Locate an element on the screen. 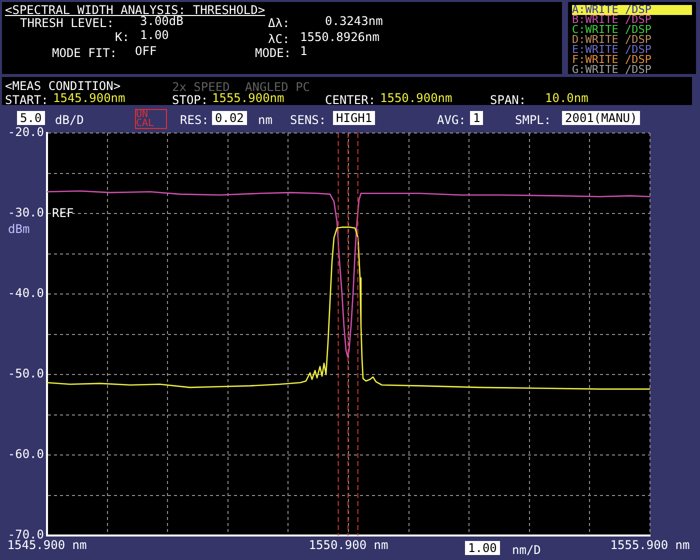 The image size is (700, 560). text: C:WRITE /DSP is located at coordinates (612, 29).